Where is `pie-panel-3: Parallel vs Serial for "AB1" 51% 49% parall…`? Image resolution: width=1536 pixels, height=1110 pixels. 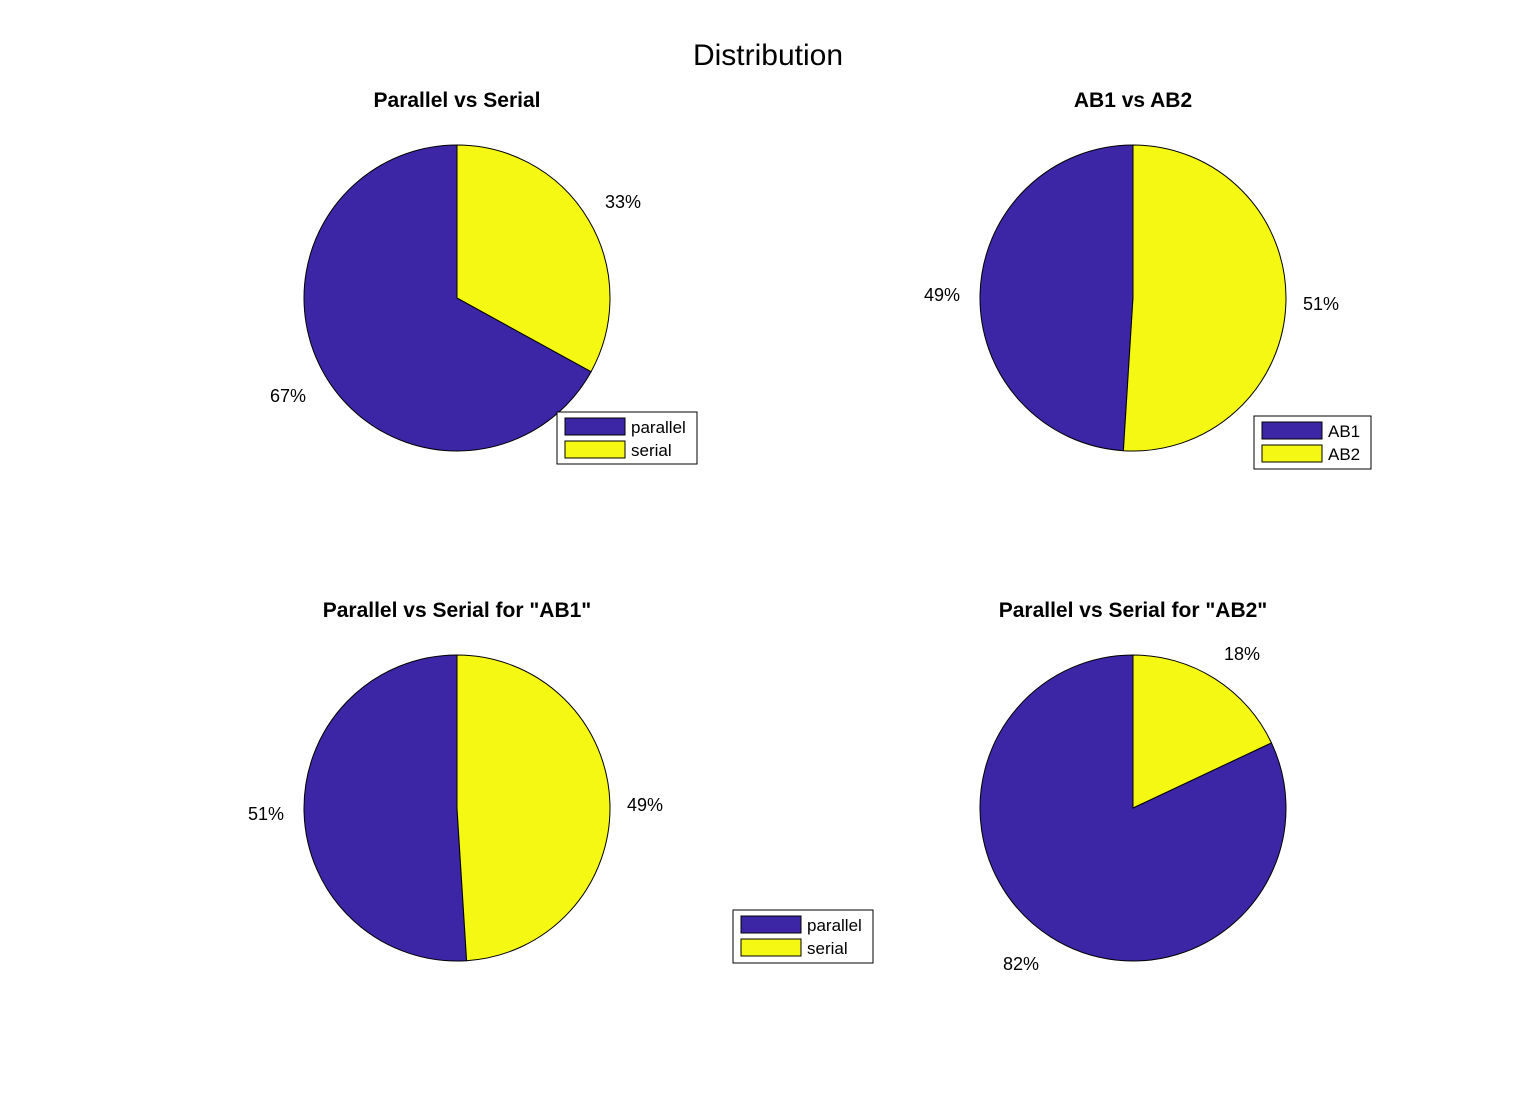 pie-panel-3: Parallel vs Serial for "AB1" 51% 49% parall… is located at coordinates (561, 781).